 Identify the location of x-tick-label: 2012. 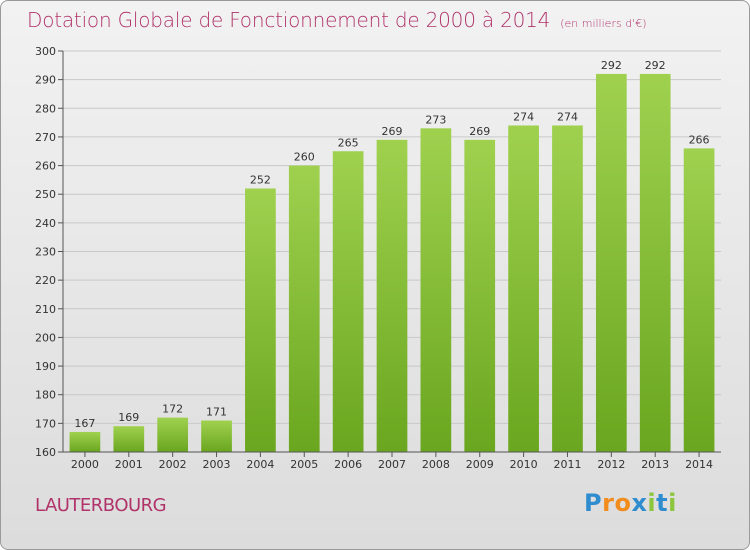
(611, 464).